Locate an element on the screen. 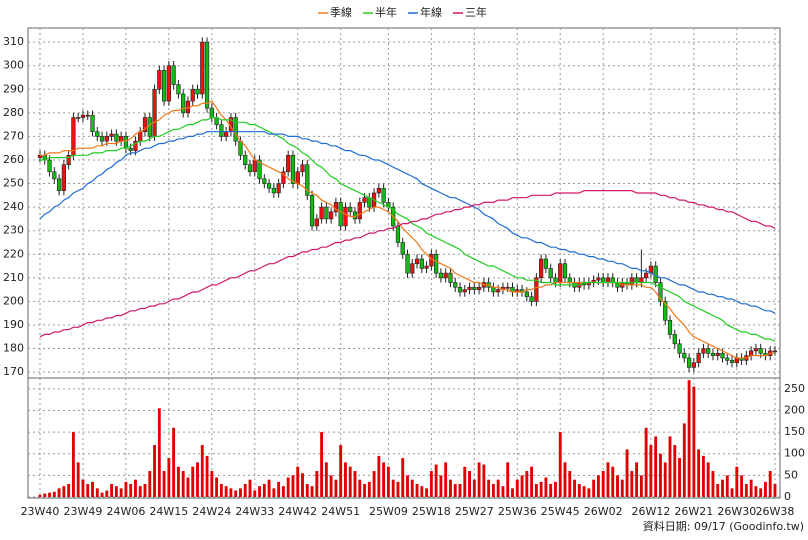 Image resolution: width=808 pixels, height=540 pixels. x-tick-label: 24W24 is located at coordinates (211, 511).